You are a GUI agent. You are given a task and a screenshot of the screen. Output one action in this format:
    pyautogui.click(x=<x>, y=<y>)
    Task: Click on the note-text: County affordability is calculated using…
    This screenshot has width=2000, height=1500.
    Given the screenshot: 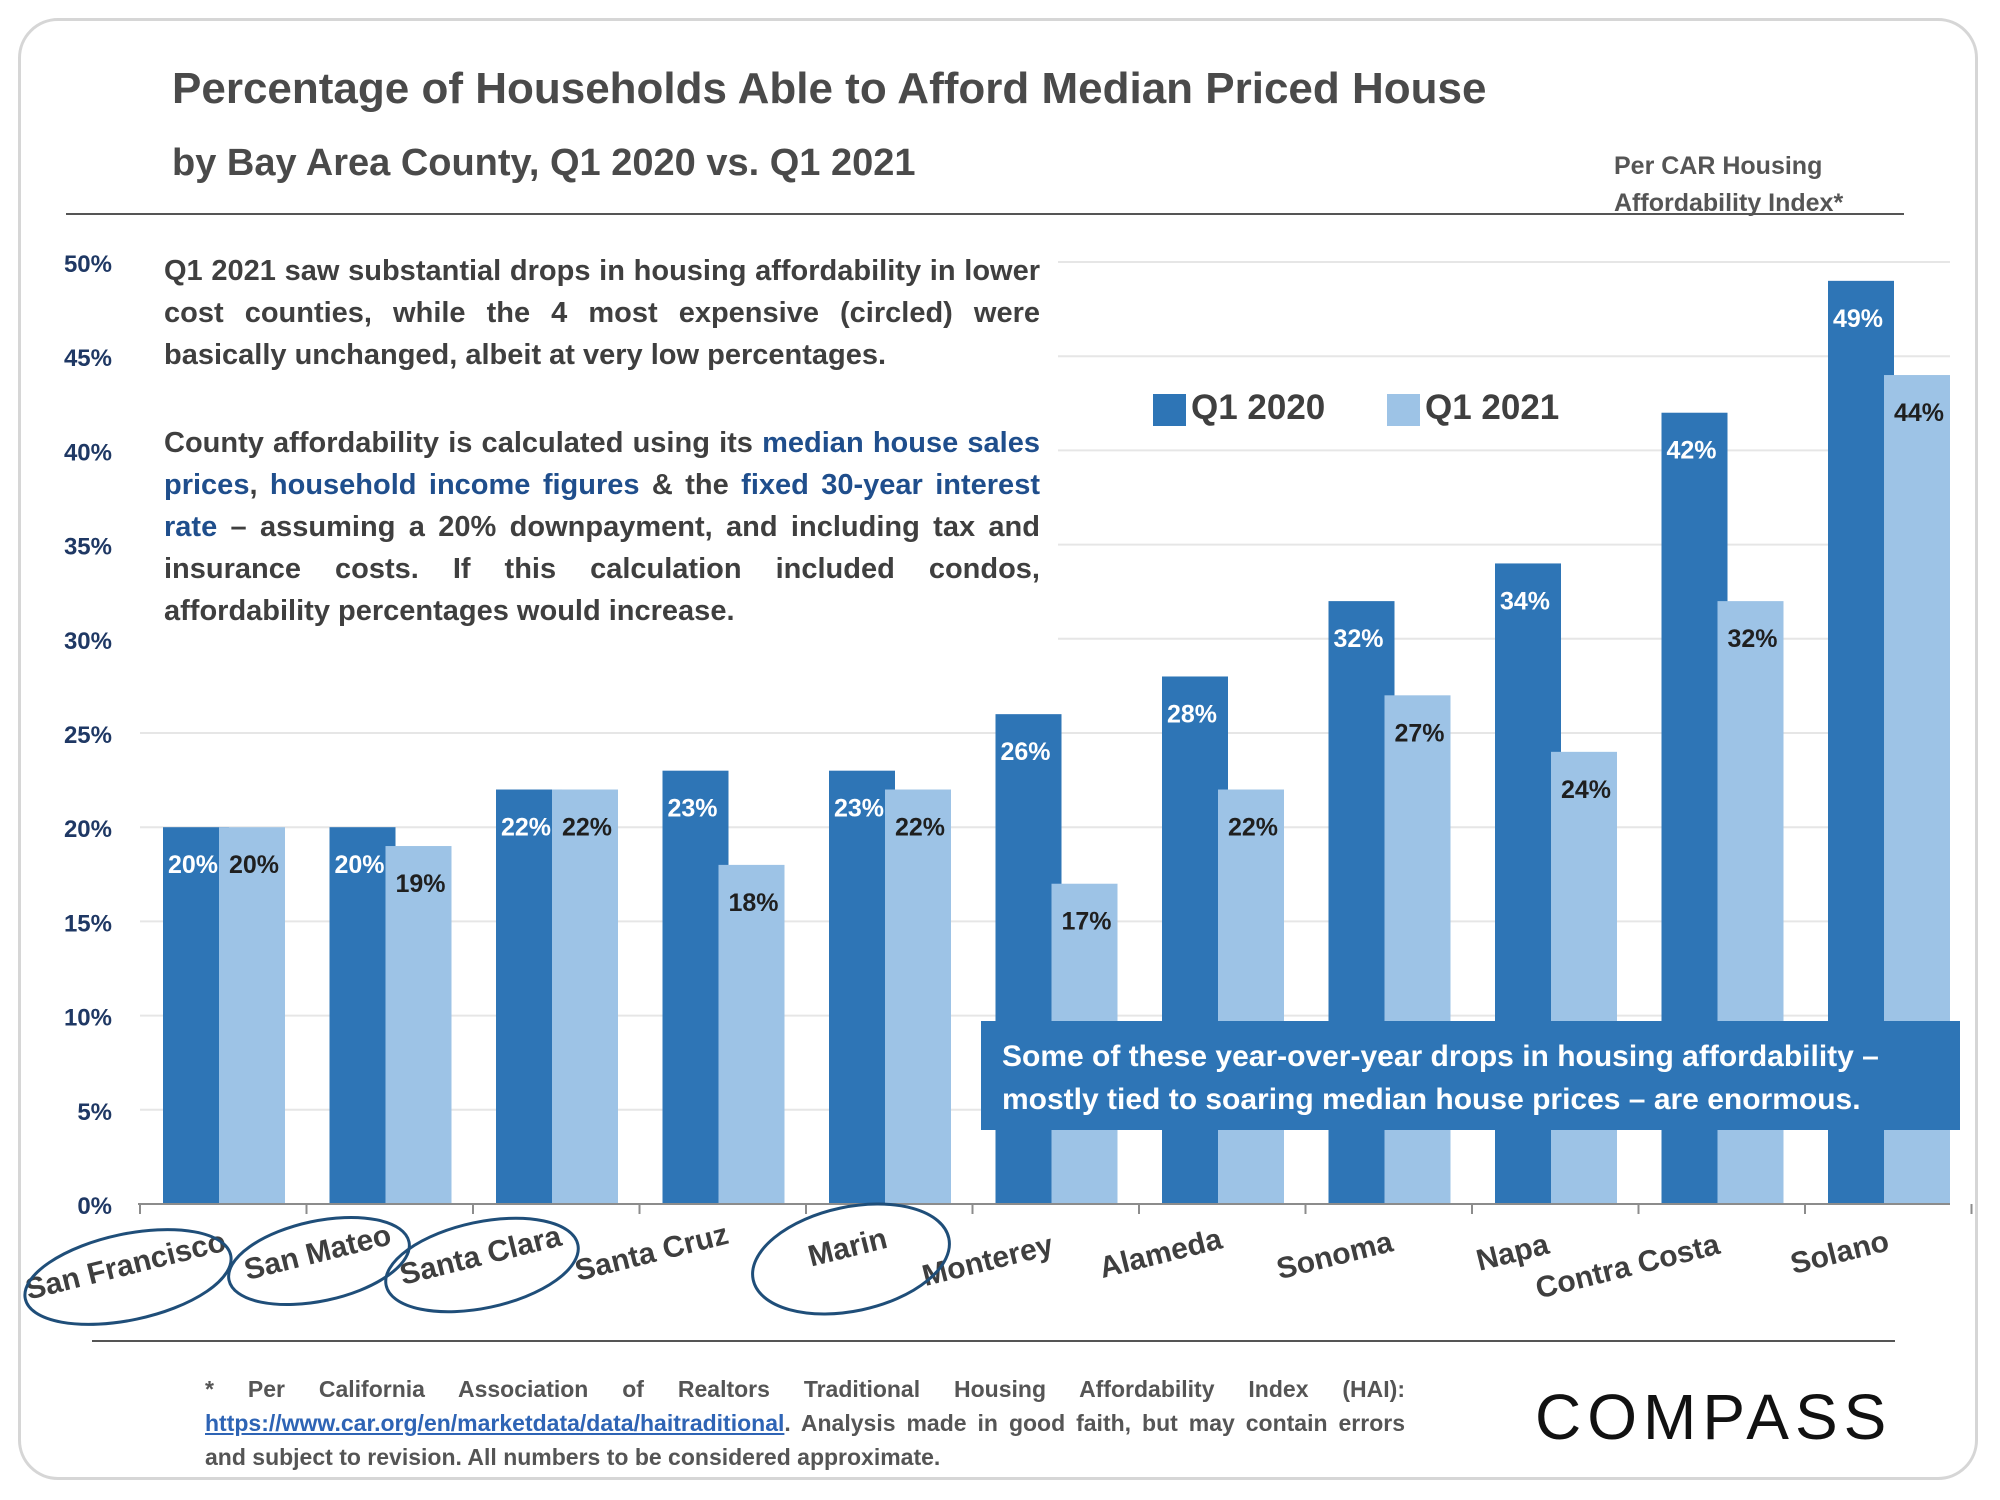 What is the action you would take?
    pyautogui.click(x=463, y=443)
    